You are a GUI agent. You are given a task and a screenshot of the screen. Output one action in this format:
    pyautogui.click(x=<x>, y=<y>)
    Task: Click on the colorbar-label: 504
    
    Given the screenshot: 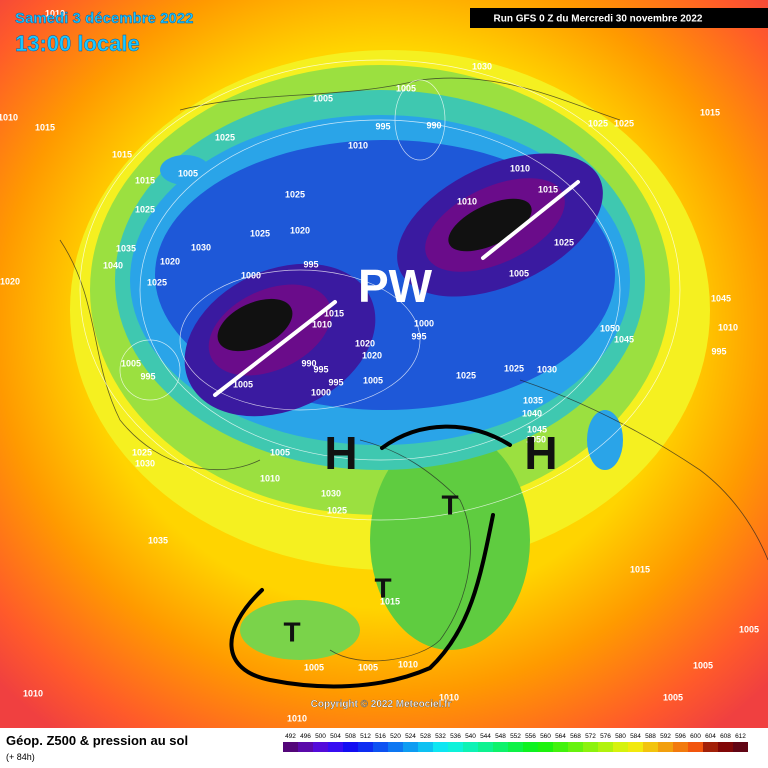 What is the action you would take?
    pyautogui.click(x=335, y=736)
    